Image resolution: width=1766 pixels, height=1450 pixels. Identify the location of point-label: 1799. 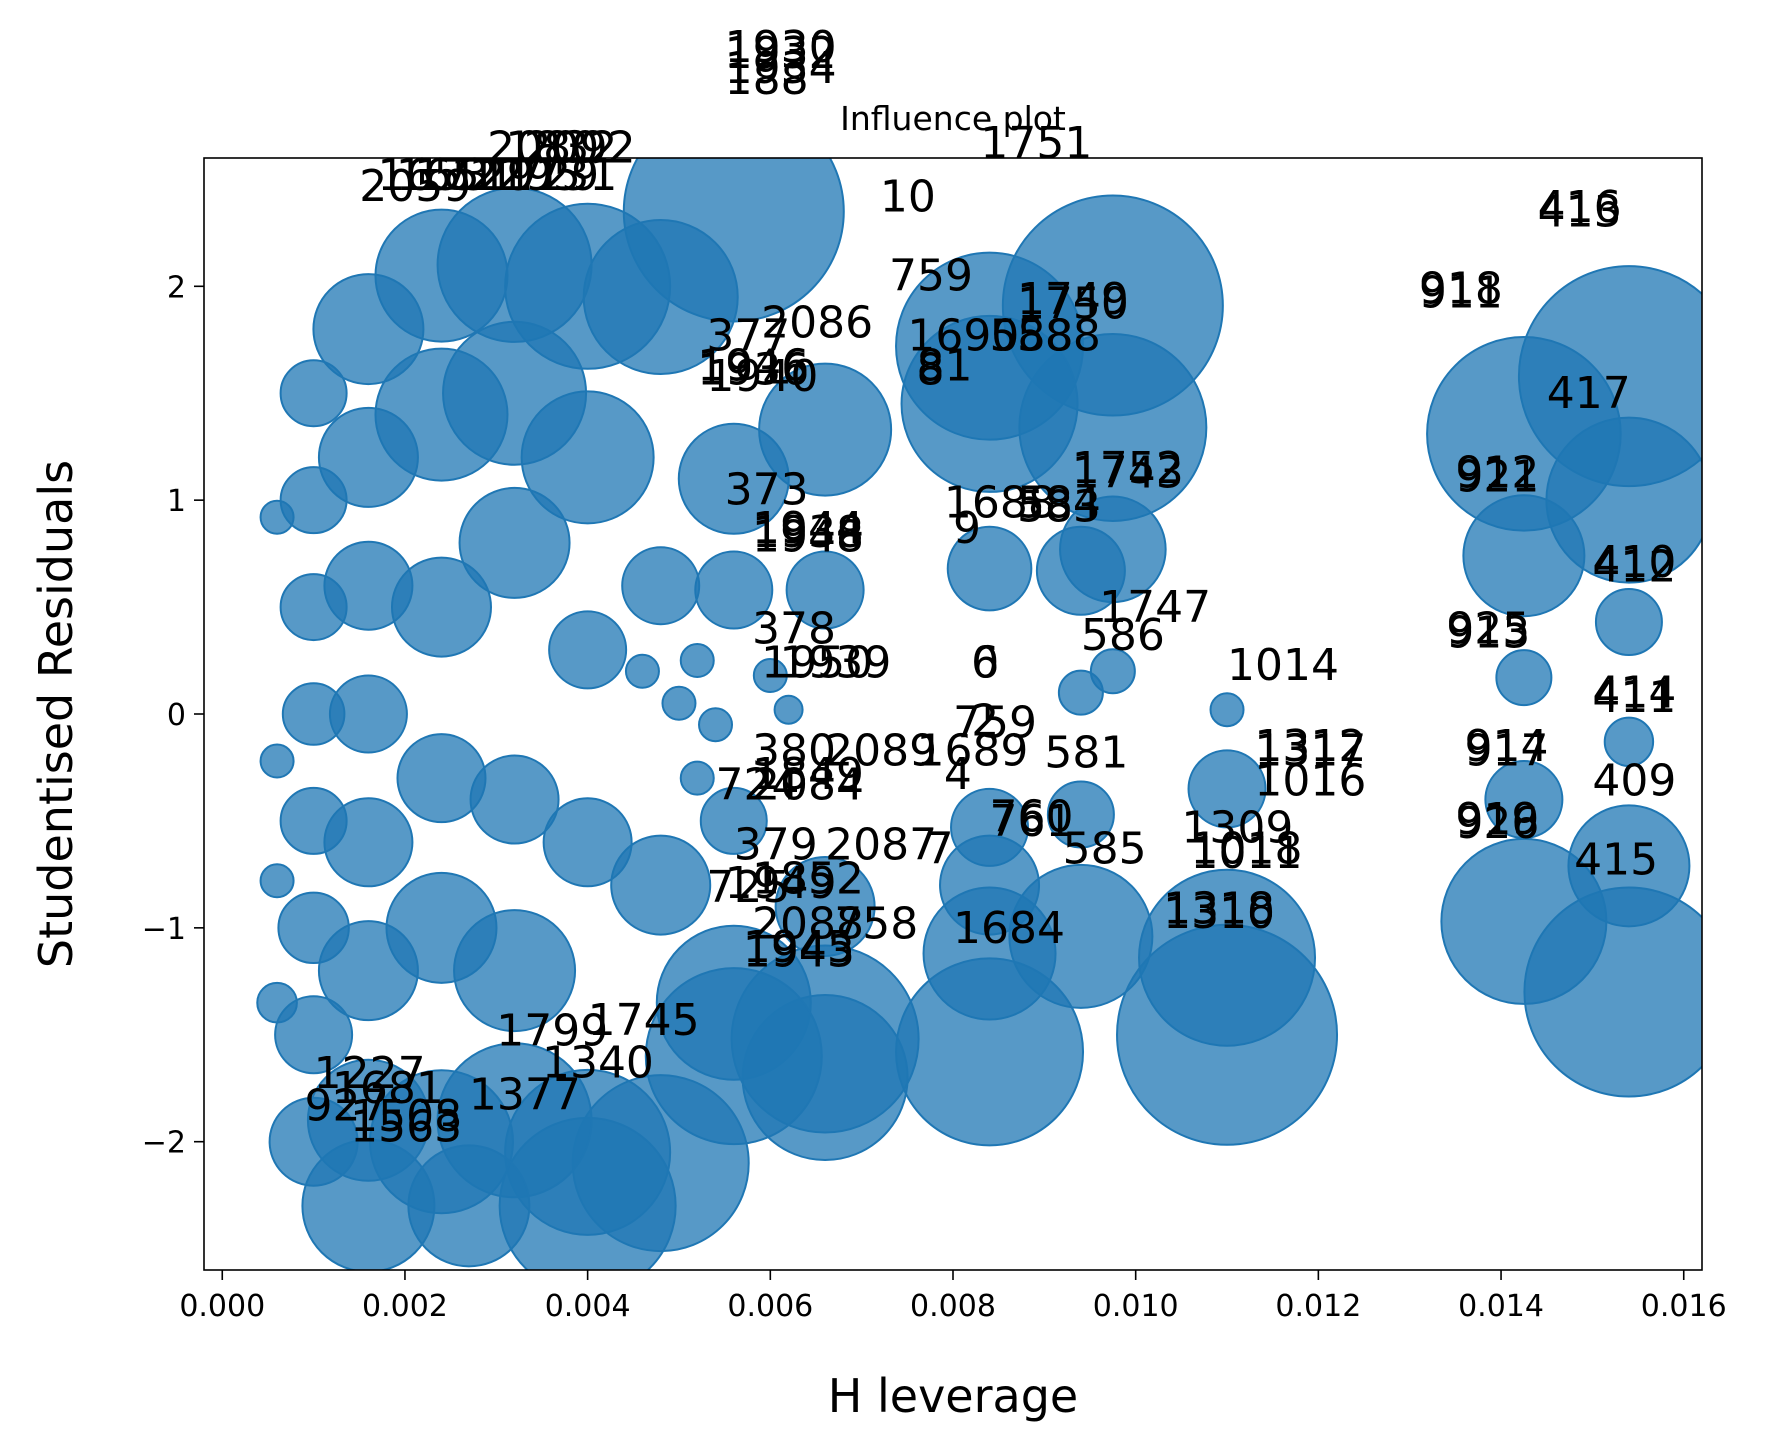
(552, 1030).